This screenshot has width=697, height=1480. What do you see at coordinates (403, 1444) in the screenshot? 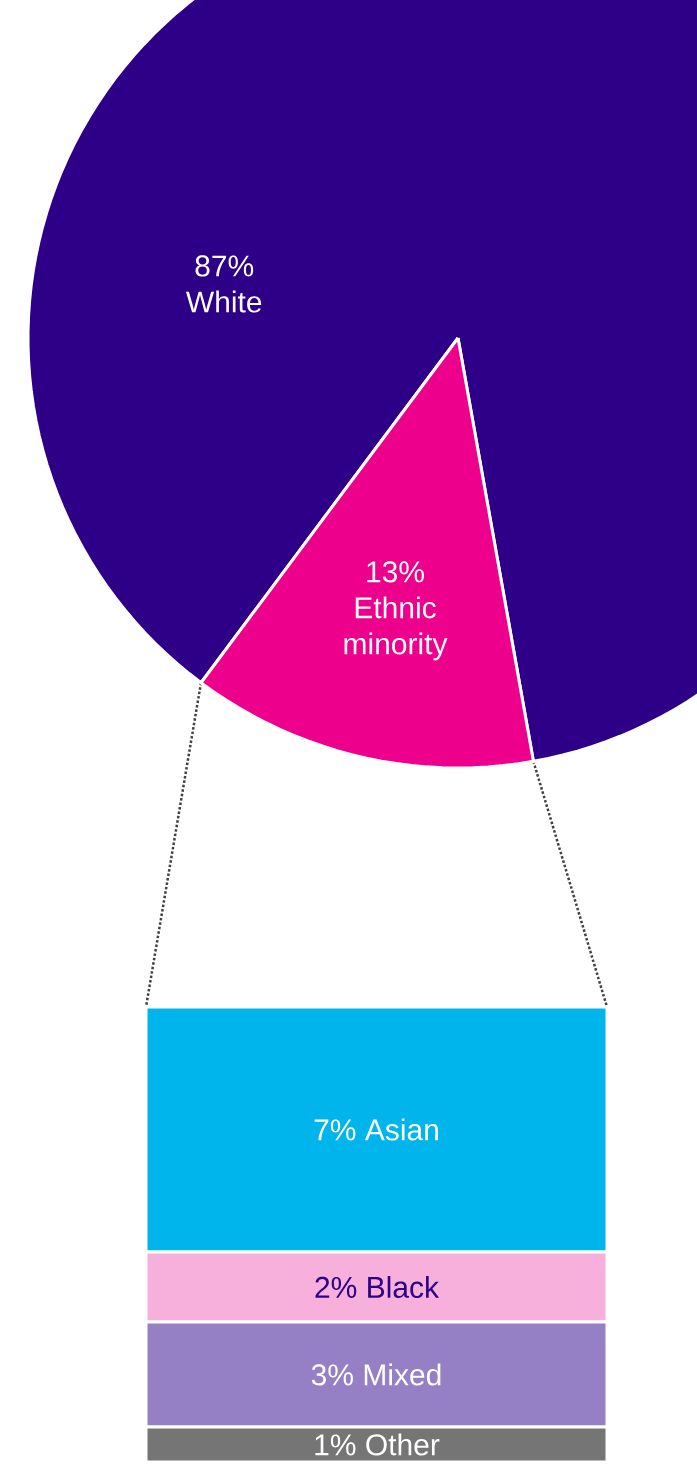
I see `series-label: Other` at bounding box center [403, 1444].